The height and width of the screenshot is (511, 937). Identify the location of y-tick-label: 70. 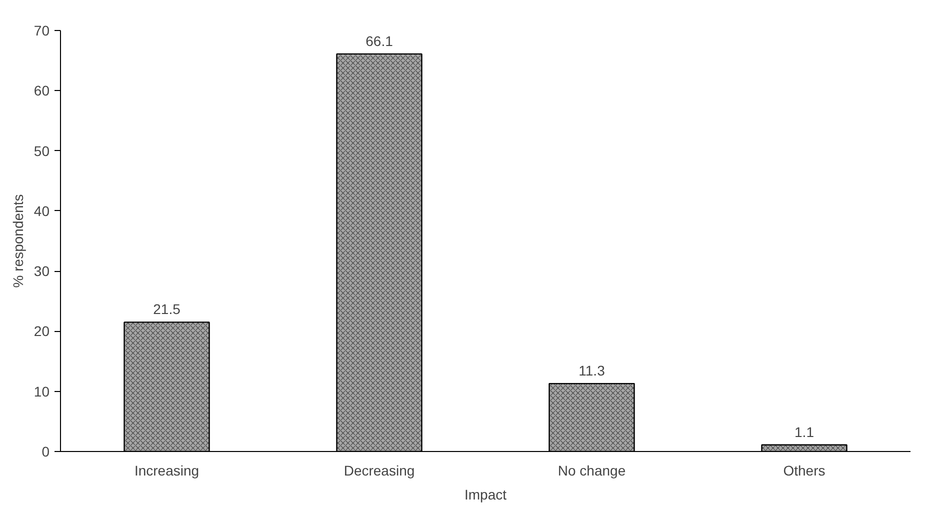
(42, 30).